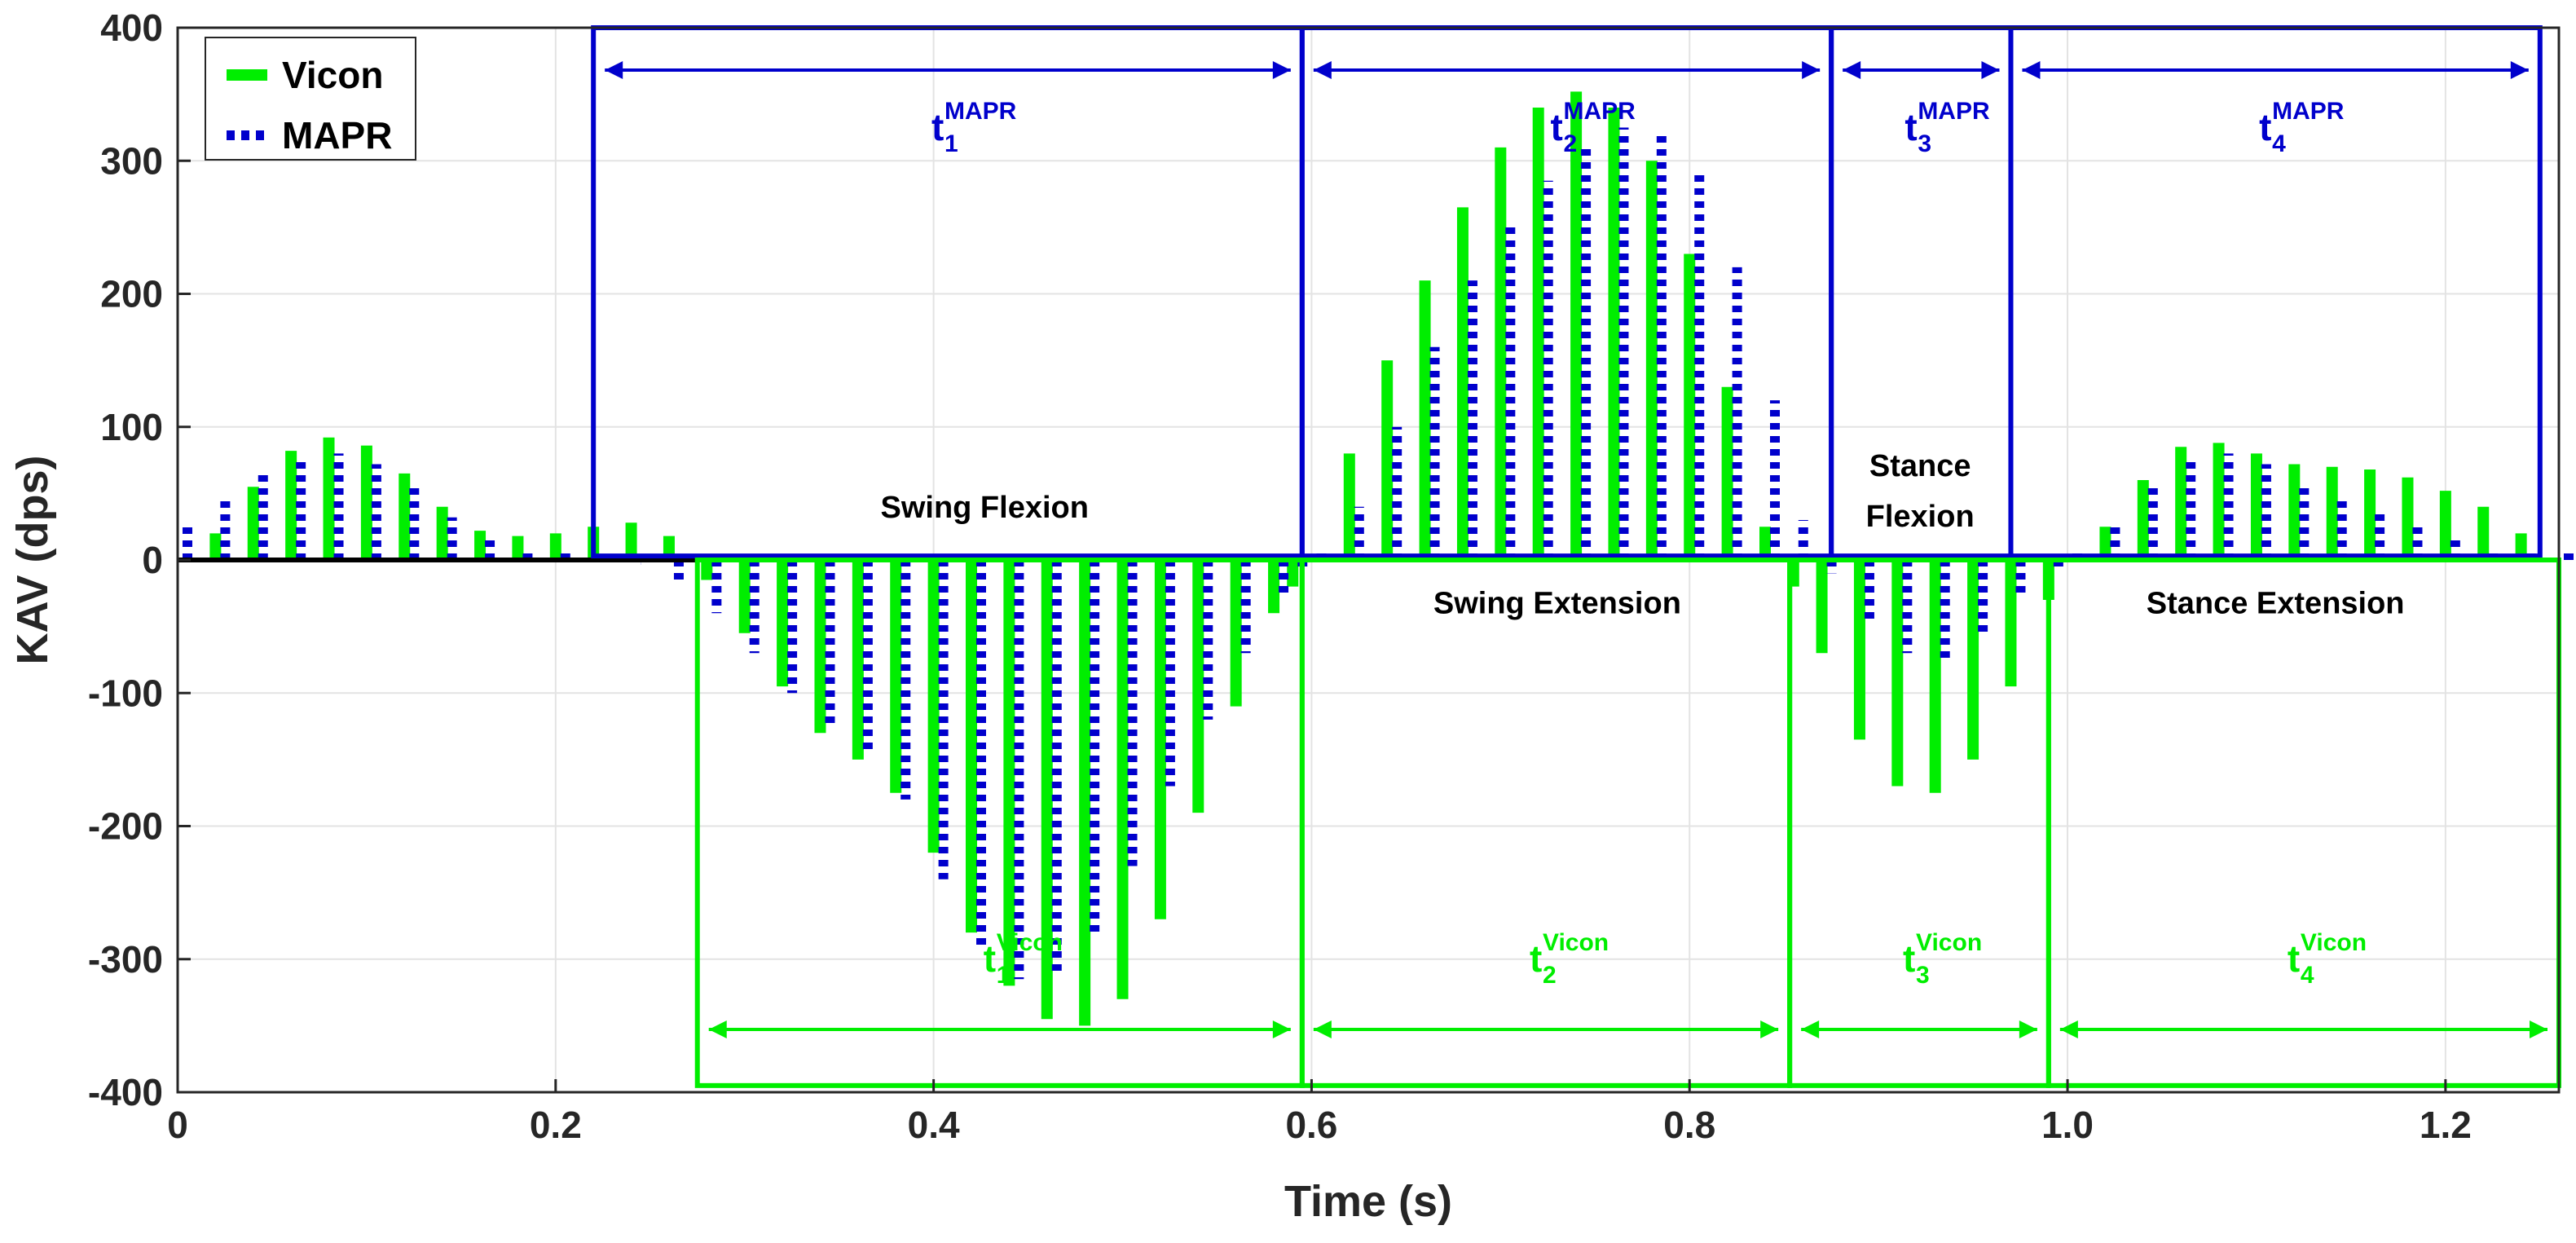  What do you see at coordinates (1600, 111) in the screenshot?
I see `mapr-duration-sup-2: MAPR` at bounding box center [1600, 111].